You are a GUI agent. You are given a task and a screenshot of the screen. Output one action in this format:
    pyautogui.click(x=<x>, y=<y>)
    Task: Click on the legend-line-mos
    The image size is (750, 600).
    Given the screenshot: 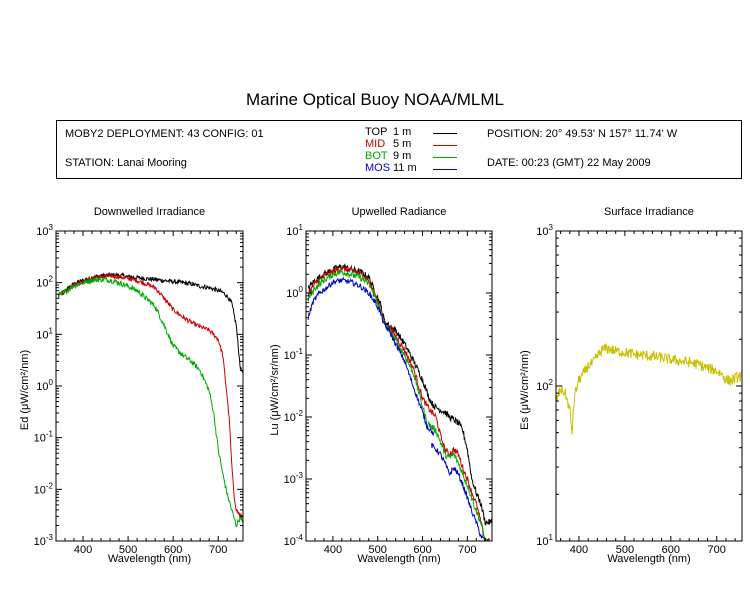 What is the action you would take?
    pyautogui.click(x=445, y=169)
    